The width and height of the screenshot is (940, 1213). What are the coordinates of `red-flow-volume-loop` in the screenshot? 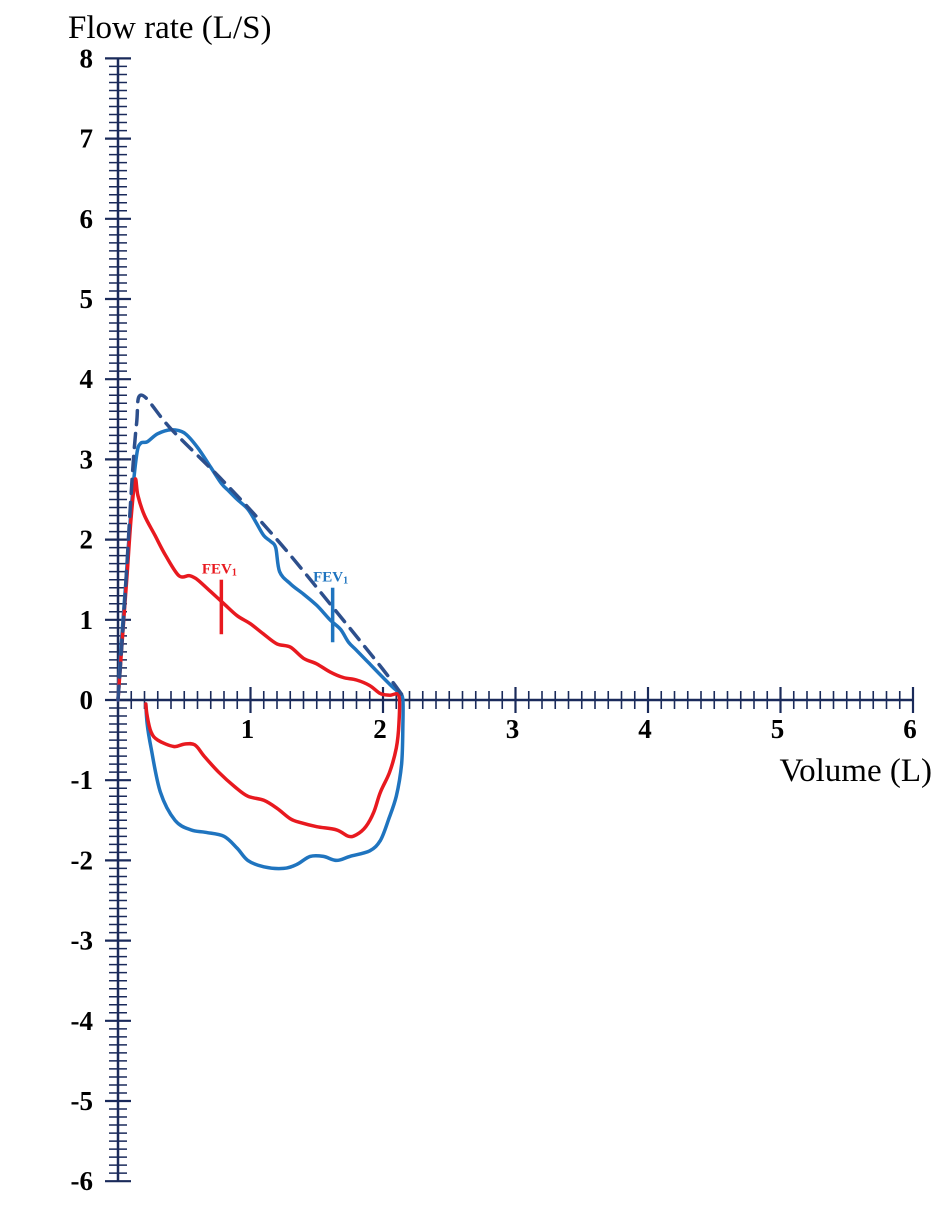 It's located at (259, 658).